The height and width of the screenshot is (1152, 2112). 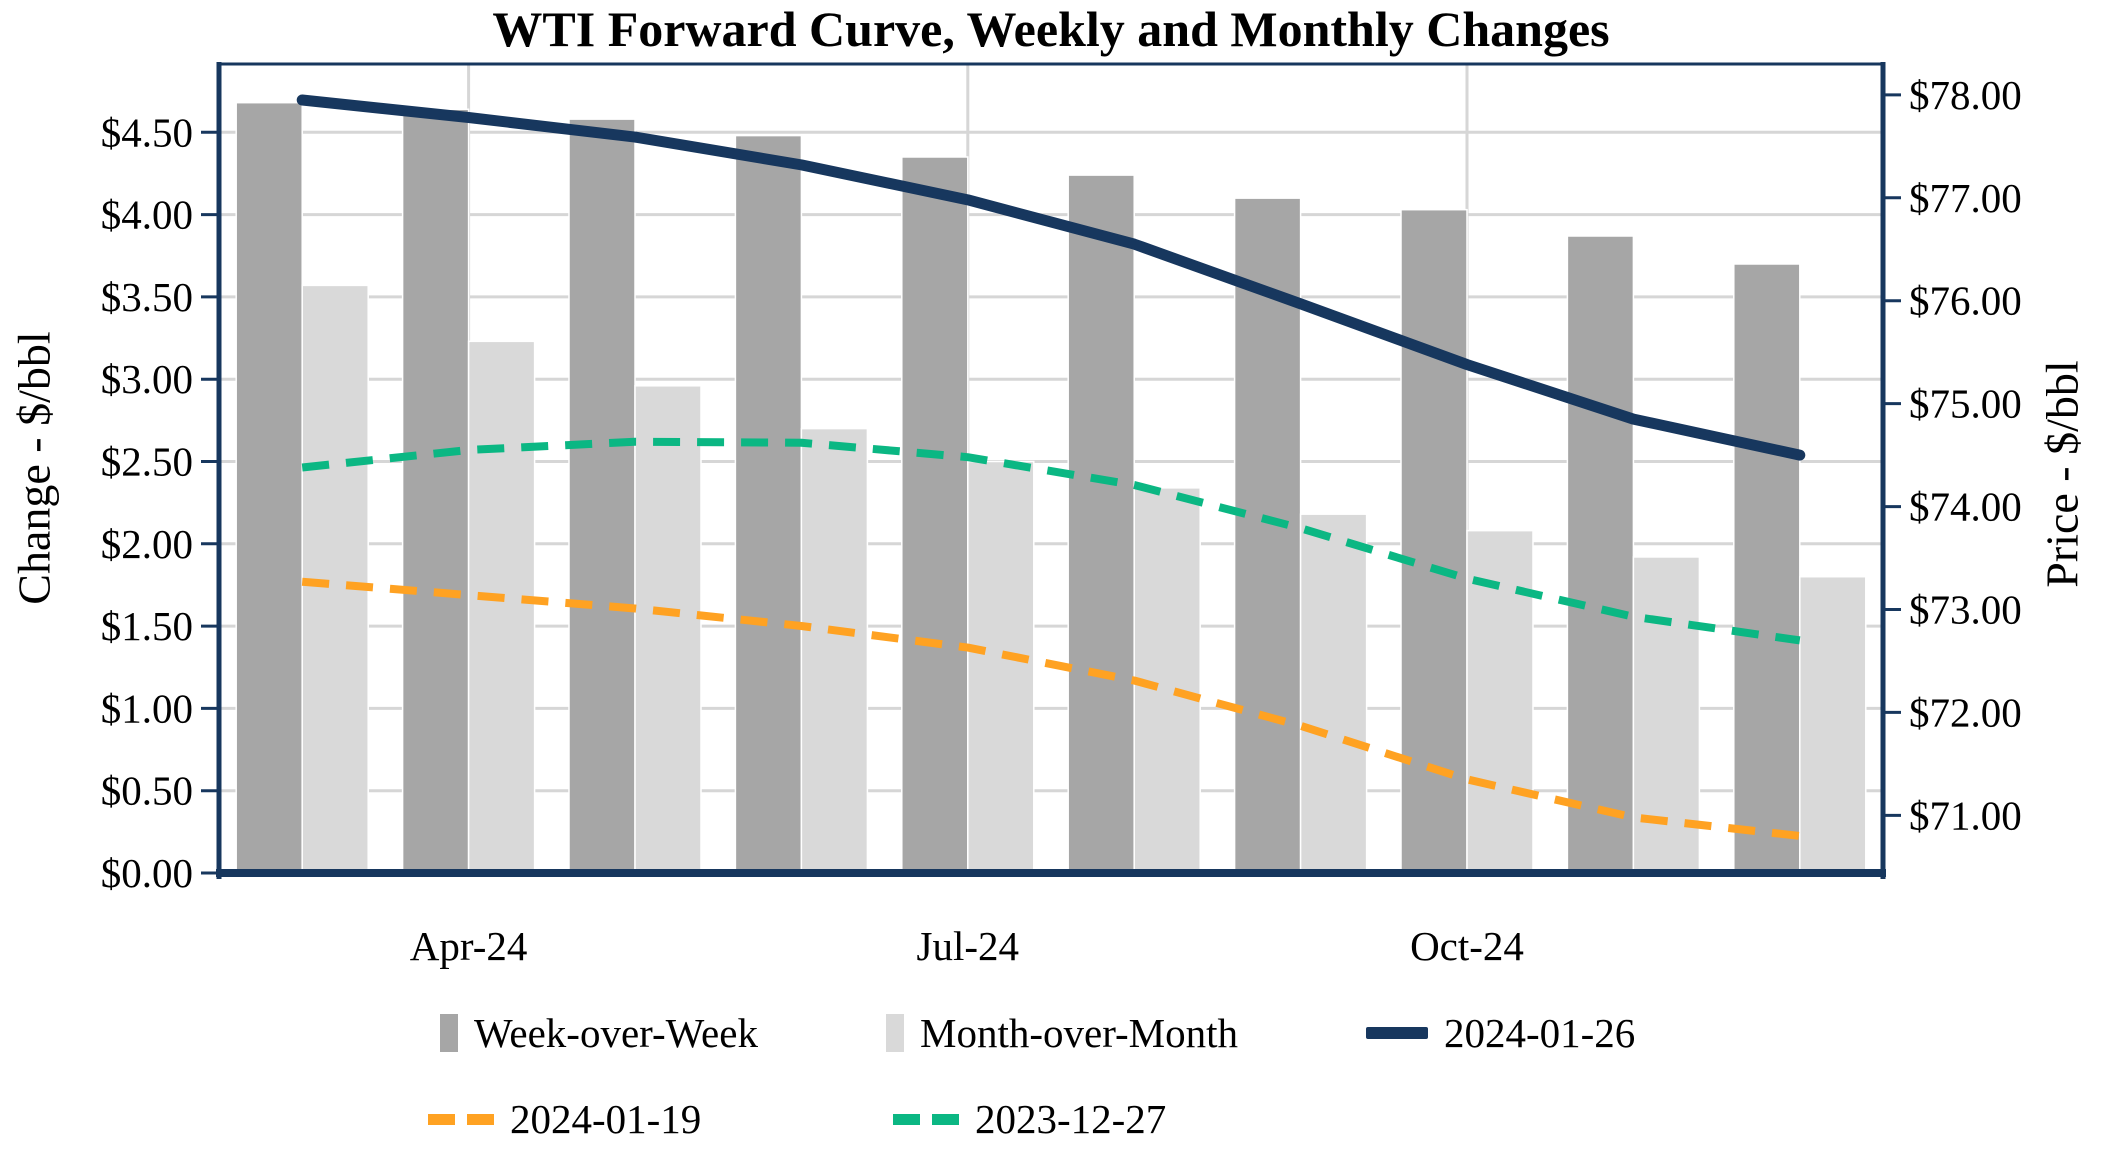 What do you see at coordinates (1965, 610) in the screenshot?
I see `right-axis-tick-label: $73.00` at bounding box center [1965, 610].